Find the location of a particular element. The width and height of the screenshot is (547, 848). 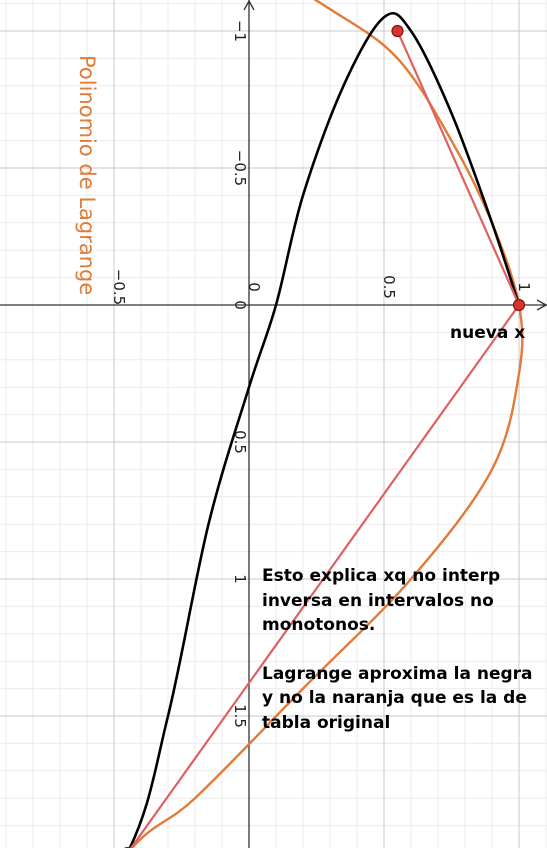

x-tick-label: 1 is located at coordinates (524, 287).